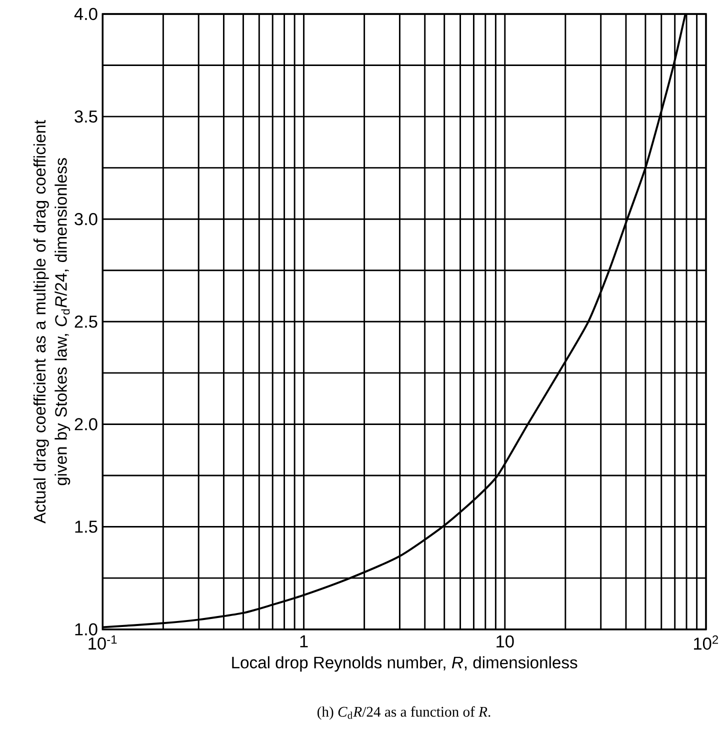  Describe the element at coordinates (304, 641) in the screenshot. I see `x-tick-label: 1` at that location.